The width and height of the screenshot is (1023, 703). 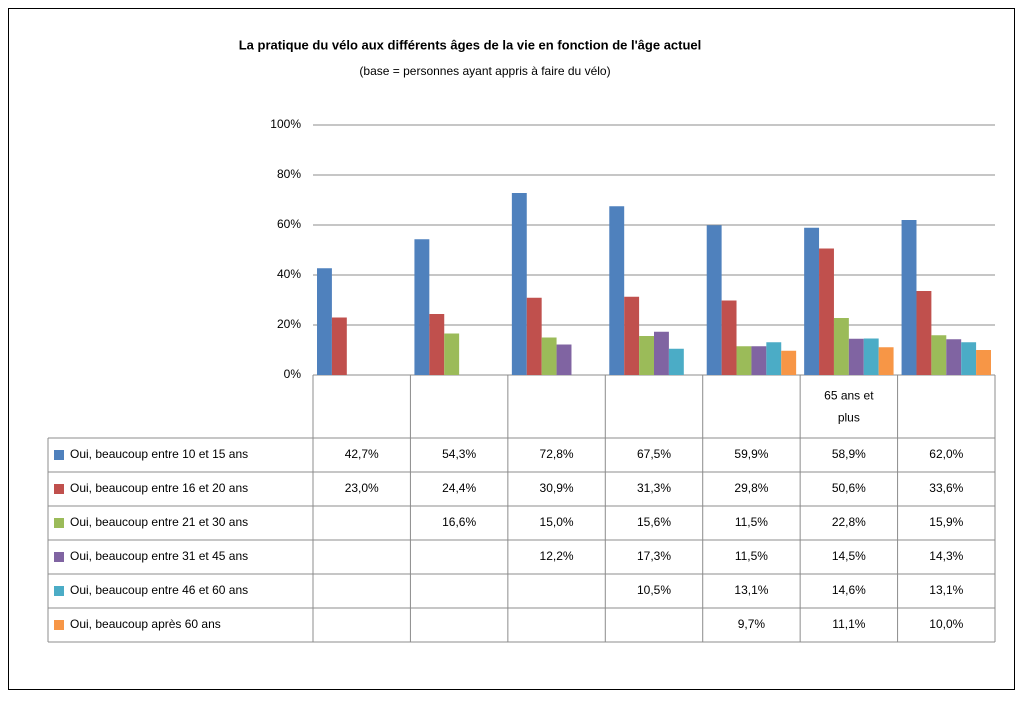 I want to click on y-tick-label: 100%, so click(x=285, y=124).